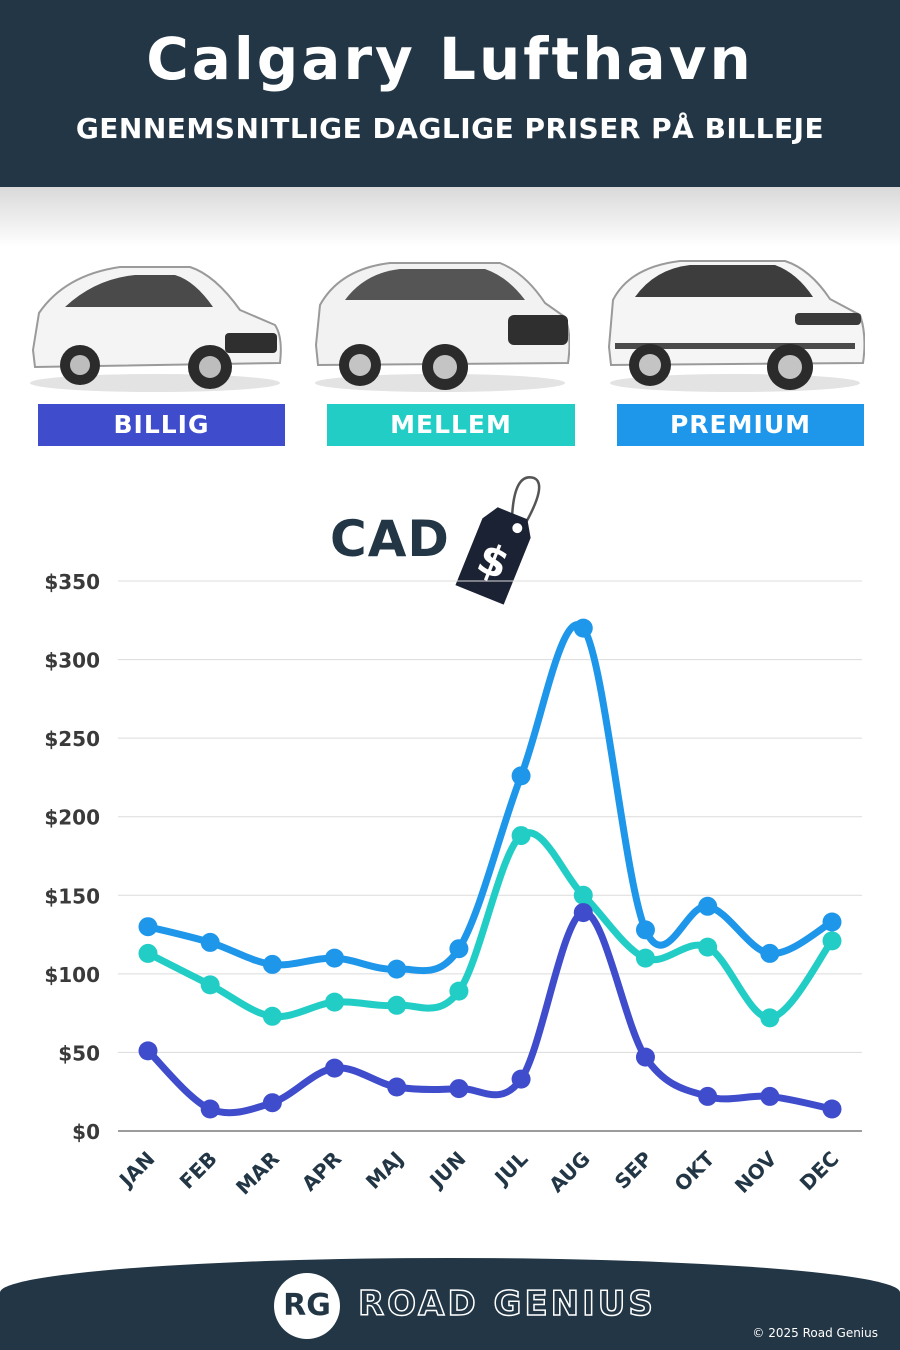 This screenshot has width=900, height=1350. I want to click on x-tick-label: MAR, so click(257, 1173).